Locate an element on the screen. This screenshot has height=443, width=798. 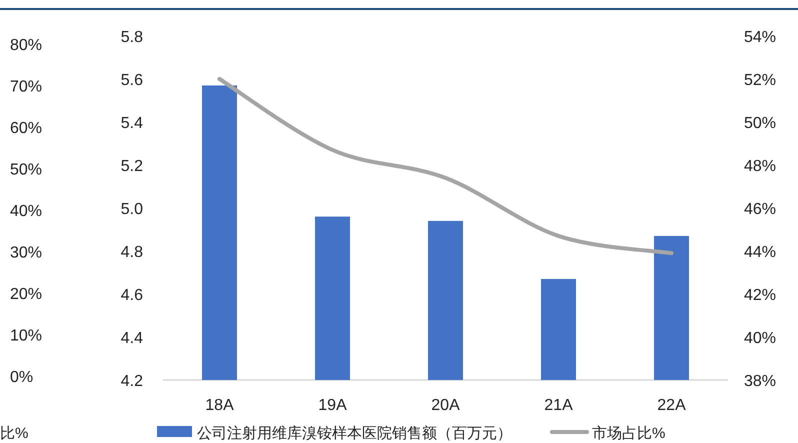
y2-tick-label: 48% is located at coordinates (760, 166).